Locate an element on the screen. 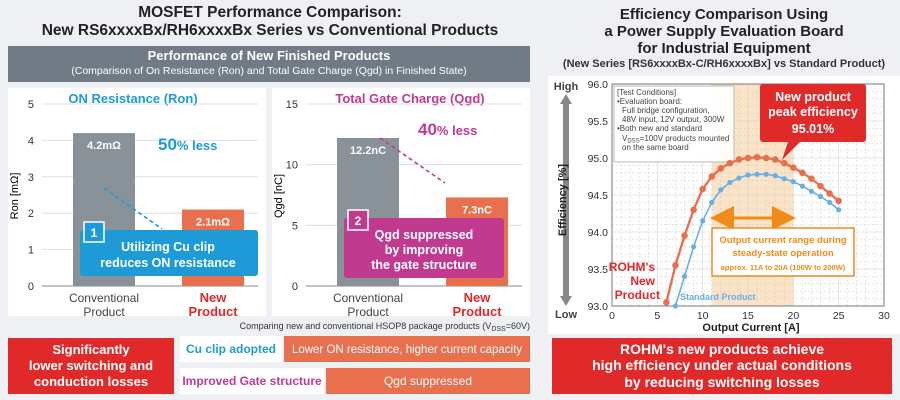 Image resolution: width=900 pixels, height=400 pixels. right-conclusion-line-2: high efficiency under actual conditions is located at coordinates (722, 365).